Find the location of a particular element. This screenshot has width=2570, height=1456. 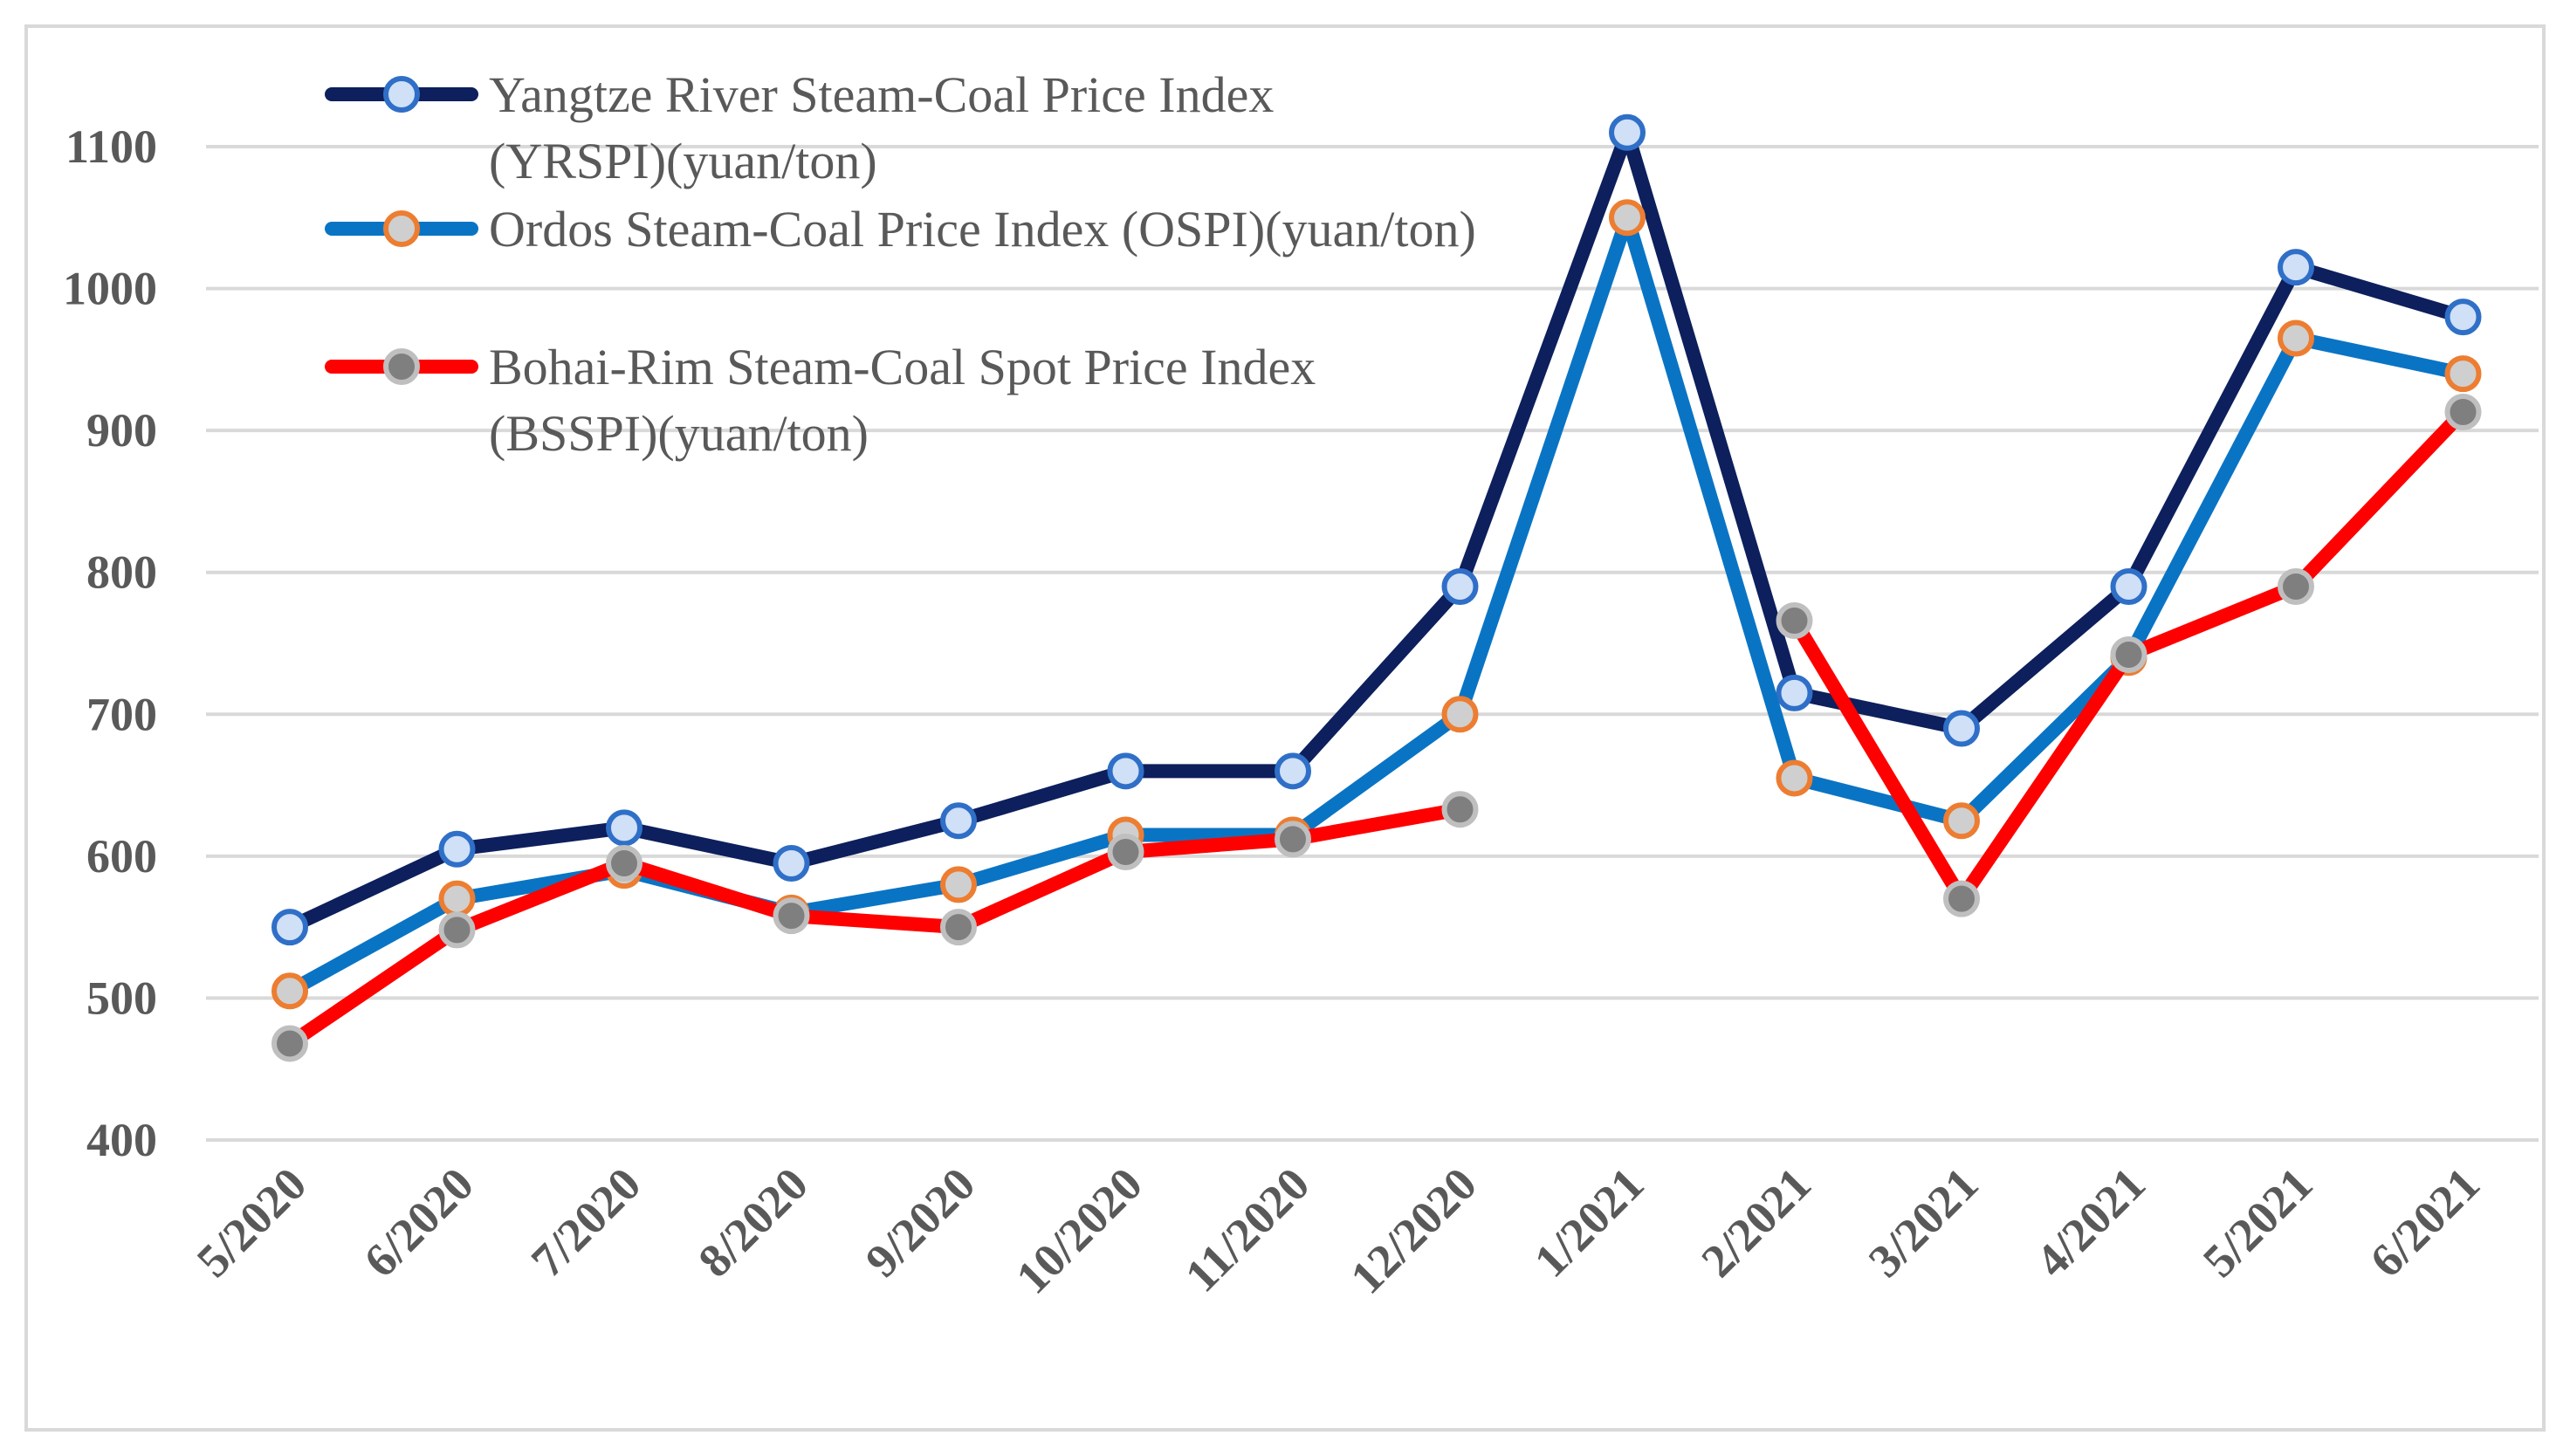

y-tick-label: 1100 is located at coordinates (111, 146).